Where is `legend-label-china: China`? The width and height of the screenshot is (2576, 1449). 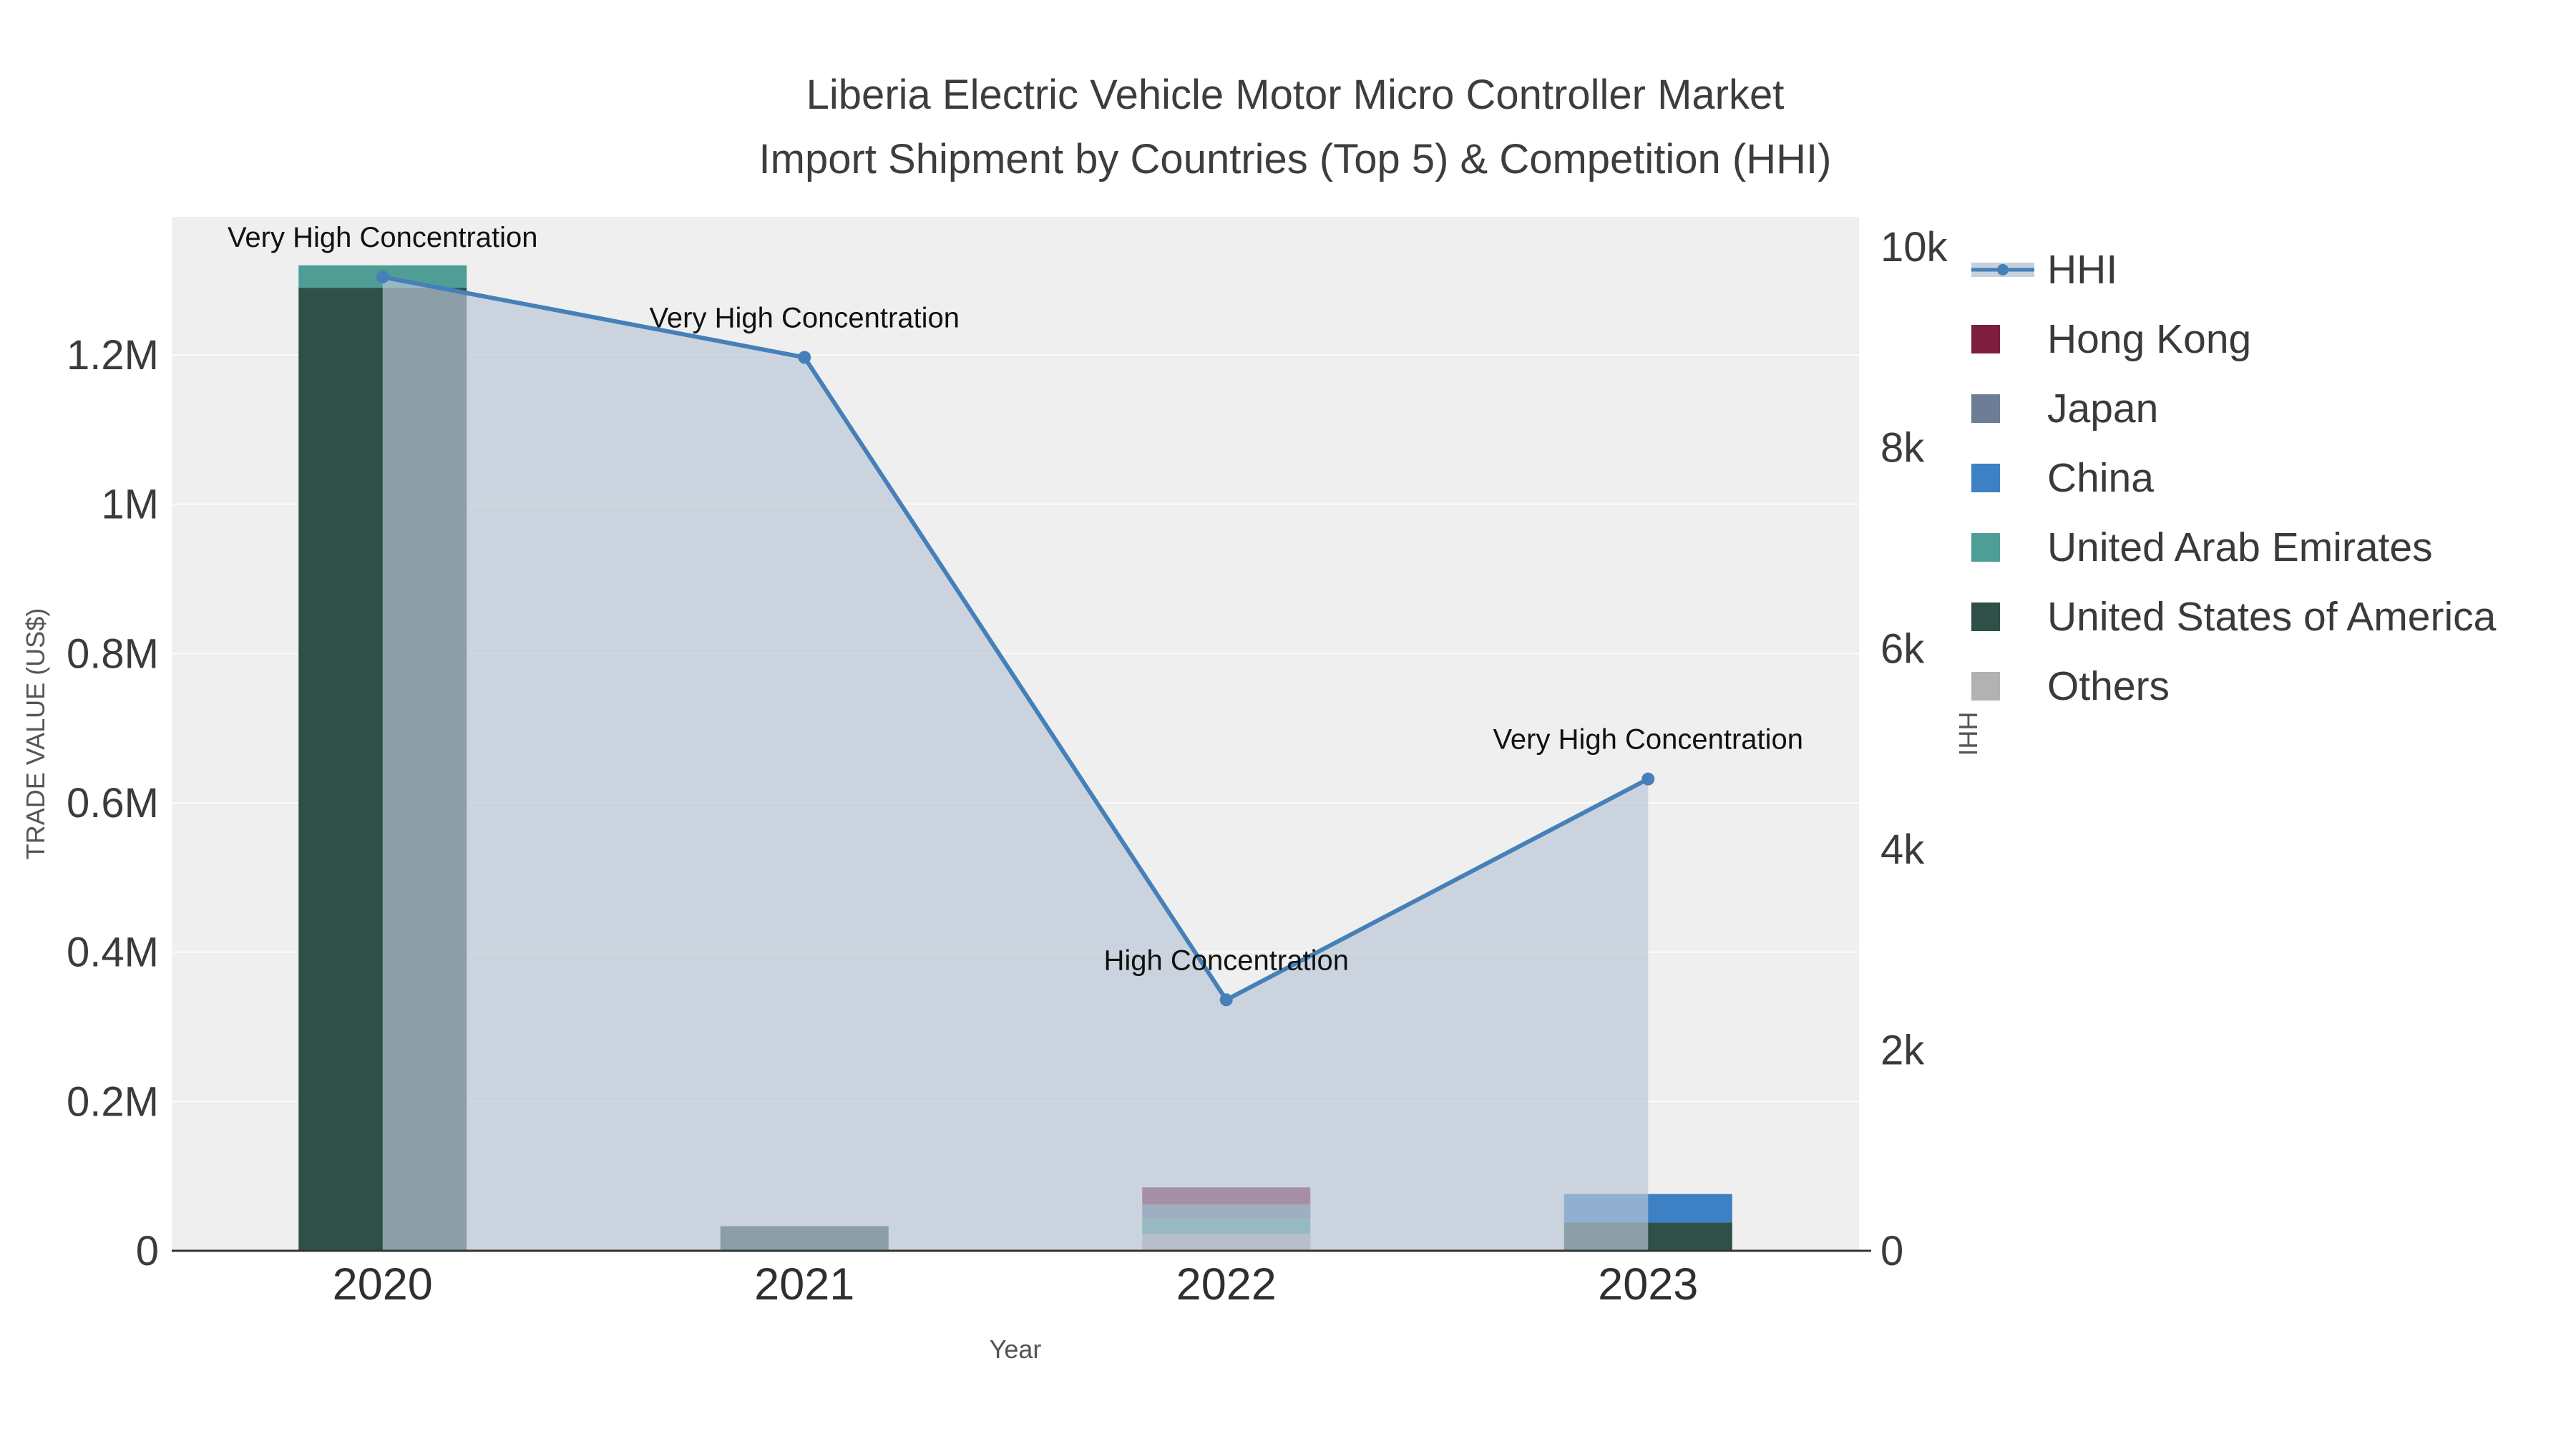
legend-label-china: China is located at coordinates (2100, 478).